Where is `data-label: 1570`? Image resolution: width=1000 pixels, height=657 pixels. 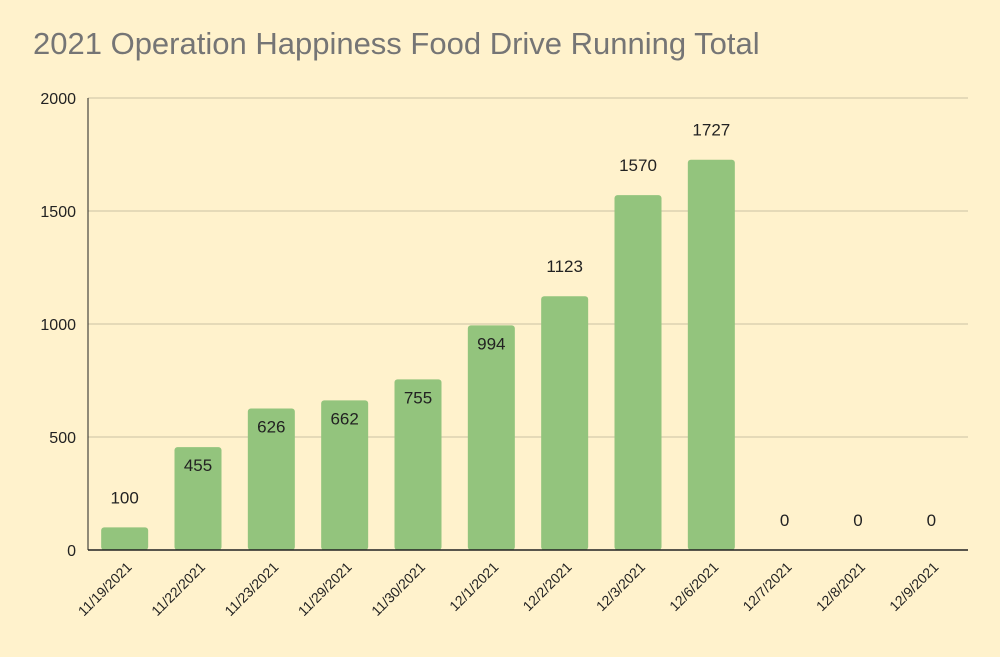
data-label: 1570 is located at coordinates (638, 165).